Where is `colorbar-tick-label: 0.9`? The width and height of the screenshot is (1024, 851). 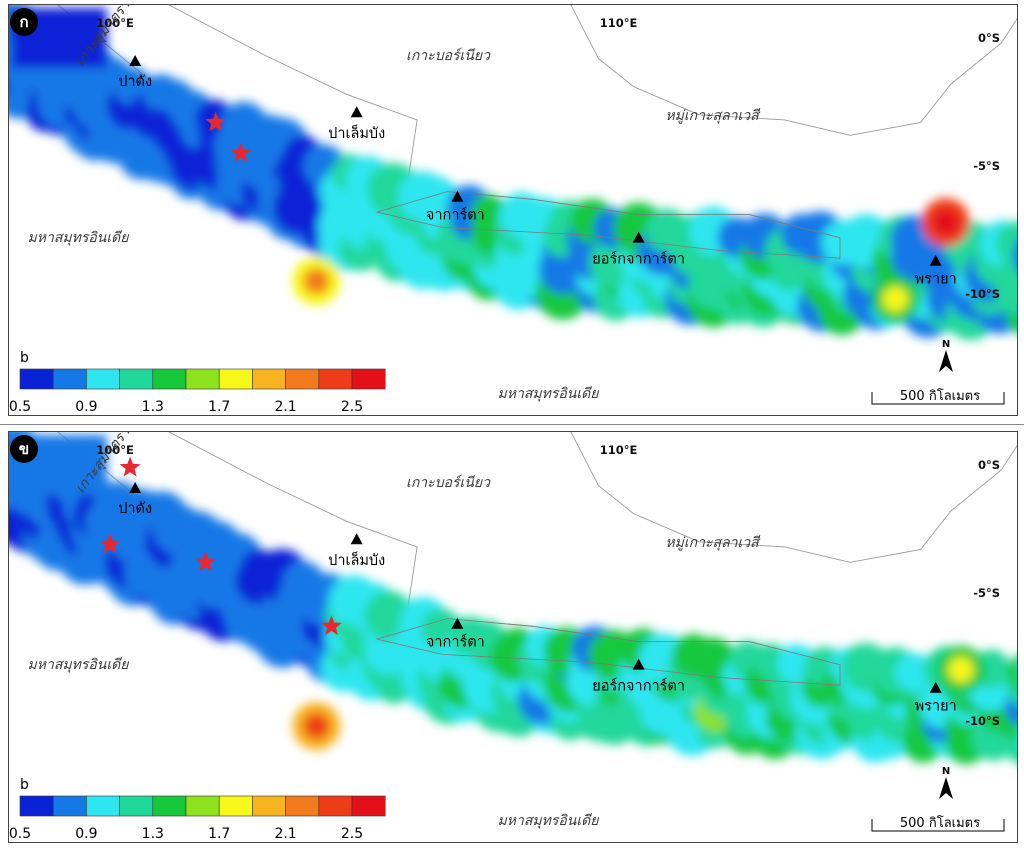
colorbar-tick-label: 0.9 is located at coordinates (86, 407).